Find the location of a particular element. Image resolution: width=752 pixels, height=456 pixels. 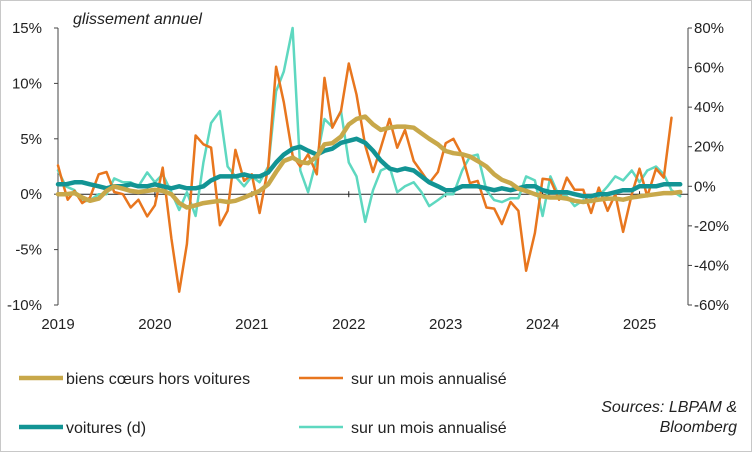

left-tick-label: -5% is located at coordinates (28, 250).